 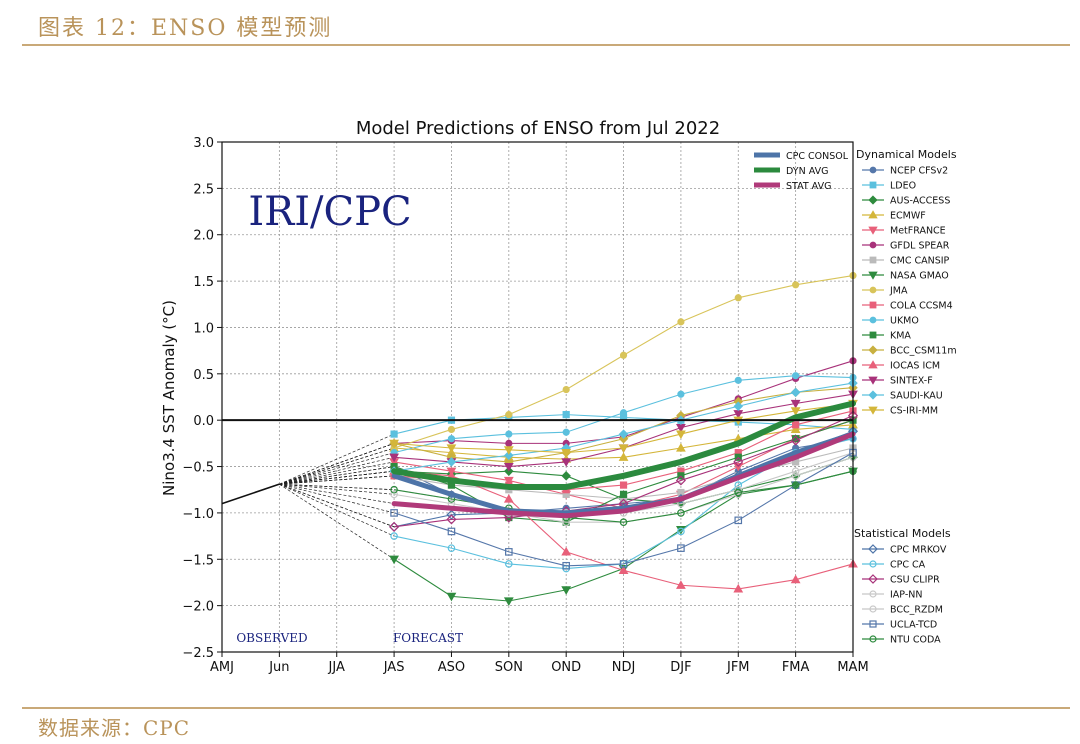 What do you see at coordinates (198, 607) in the screenshot?
I see `y-tick-label: −2.0` at bounding box center [198, 607].